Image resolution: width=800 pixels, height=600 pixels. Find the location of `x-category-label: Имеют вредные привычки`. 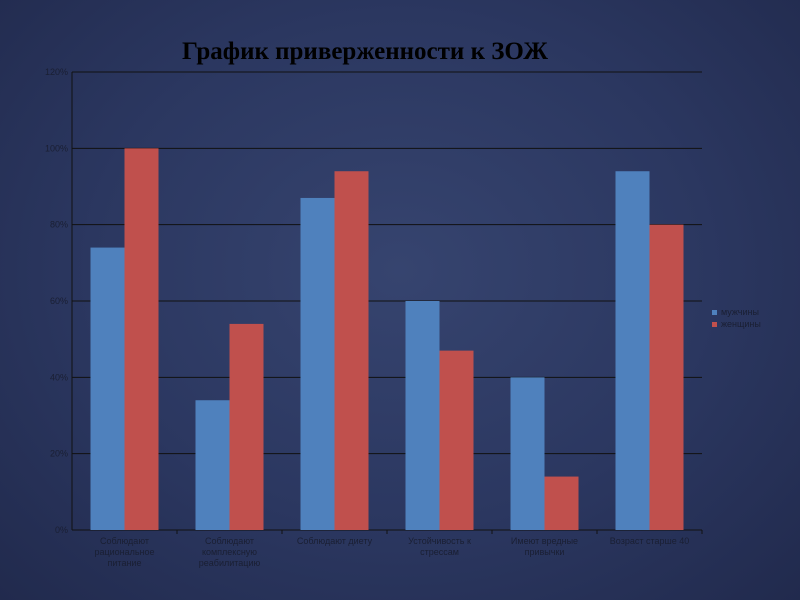

x-category-label: Имеют вредные привычки is located at coordinates (544, 546).